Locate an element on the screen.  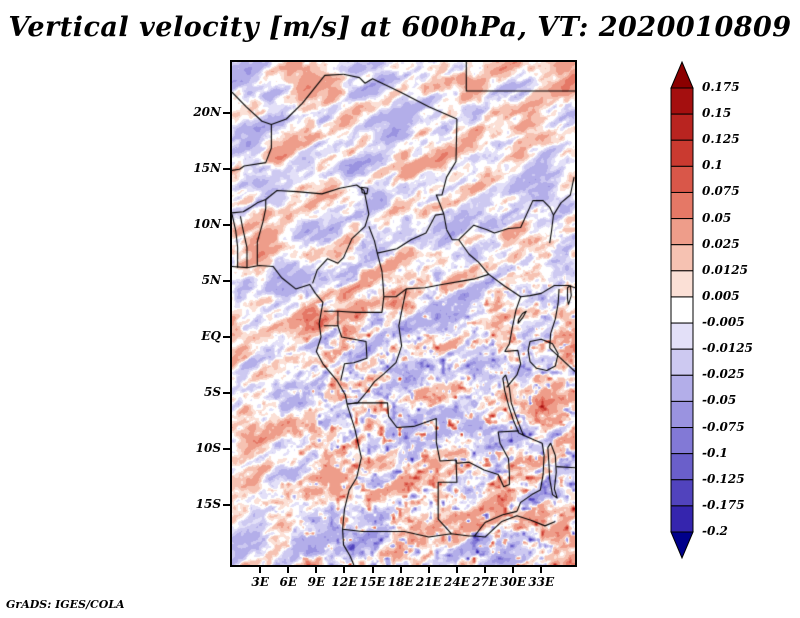
lat-tick-label: 5N is located at coordinates (211, 280).